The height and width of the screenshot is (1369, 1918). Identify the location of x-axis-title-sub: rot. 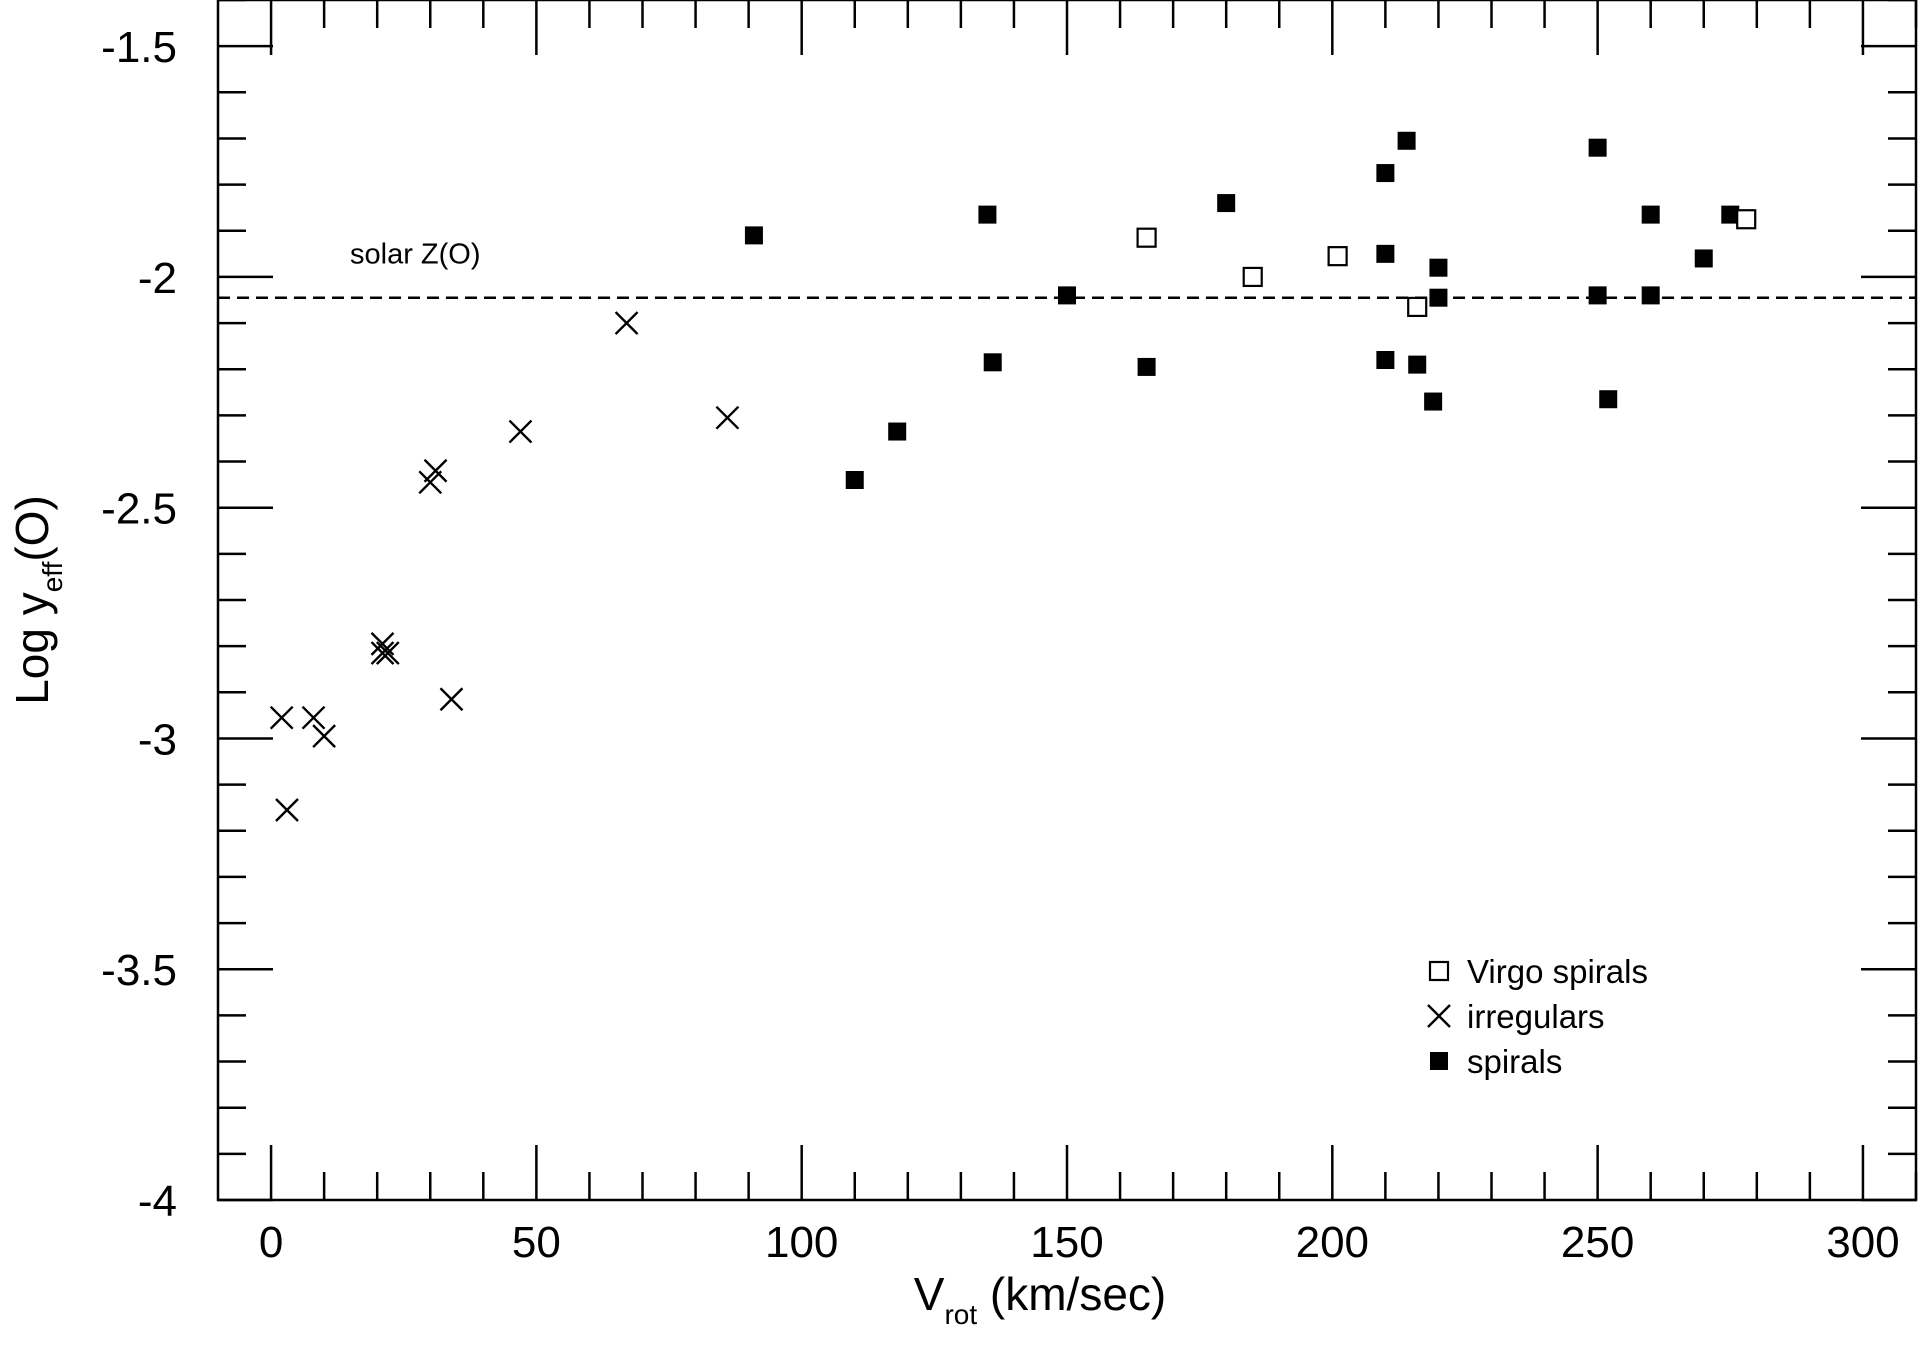
(960, 1314).